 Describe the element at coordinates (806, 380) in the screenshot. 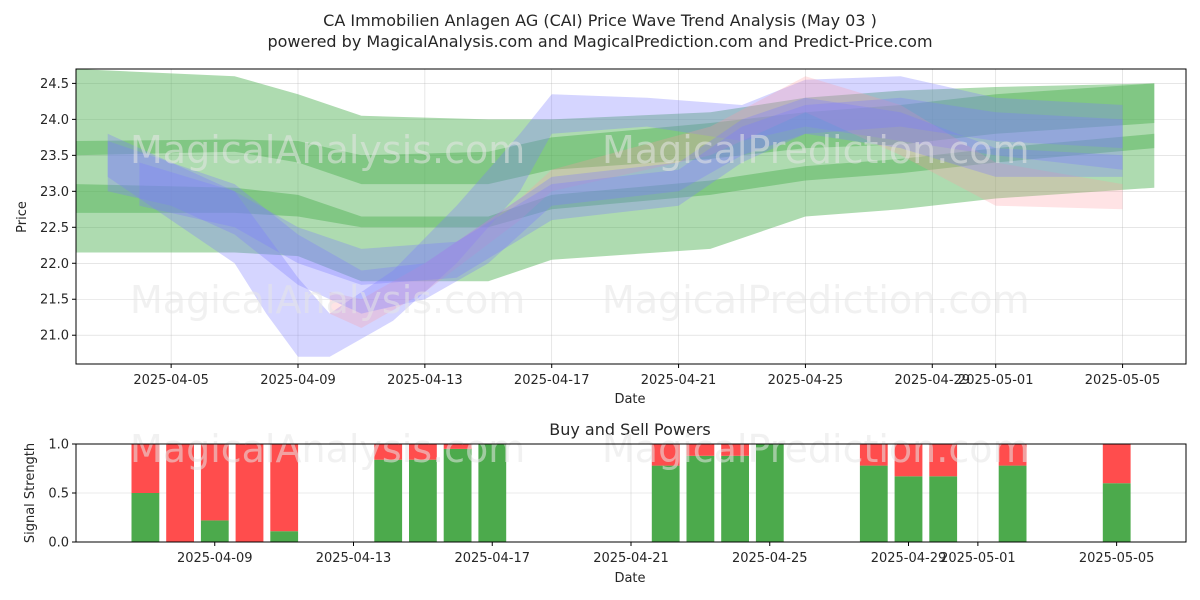

I see `price-x-tick-label: 2025-04-25` at that location.